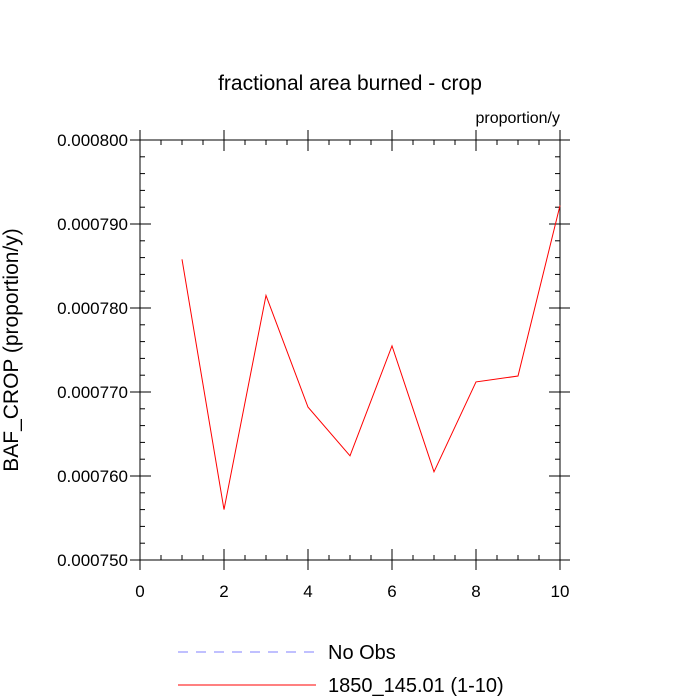  I want to click on x-tick-label: 4, so click(307, 591).